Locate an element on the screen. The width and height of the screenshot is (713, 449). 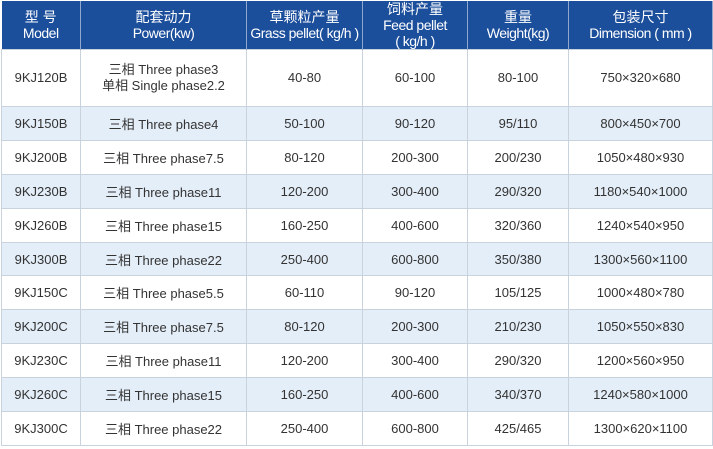
cell-text: 9KJ260B is located at coordinates (41, 225).